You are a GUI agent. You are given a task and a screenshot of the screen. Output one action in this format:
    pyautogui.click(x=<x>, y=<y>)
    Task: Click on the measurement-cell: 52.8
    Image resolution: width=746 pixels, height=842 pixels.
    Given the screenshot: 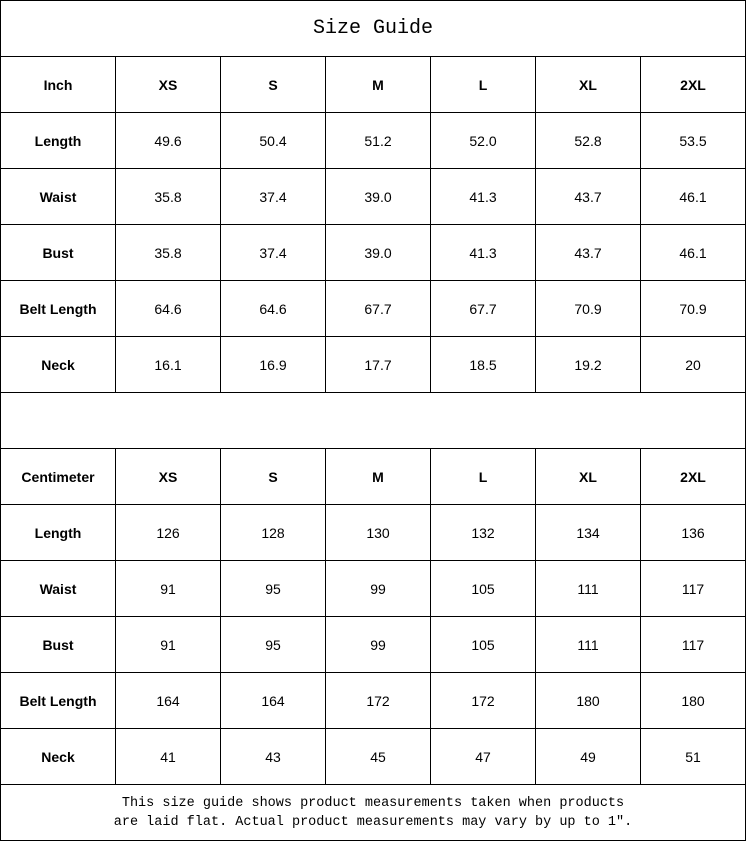 What is the action you would take?
    pyautogui.click(x=588, y=140)
    